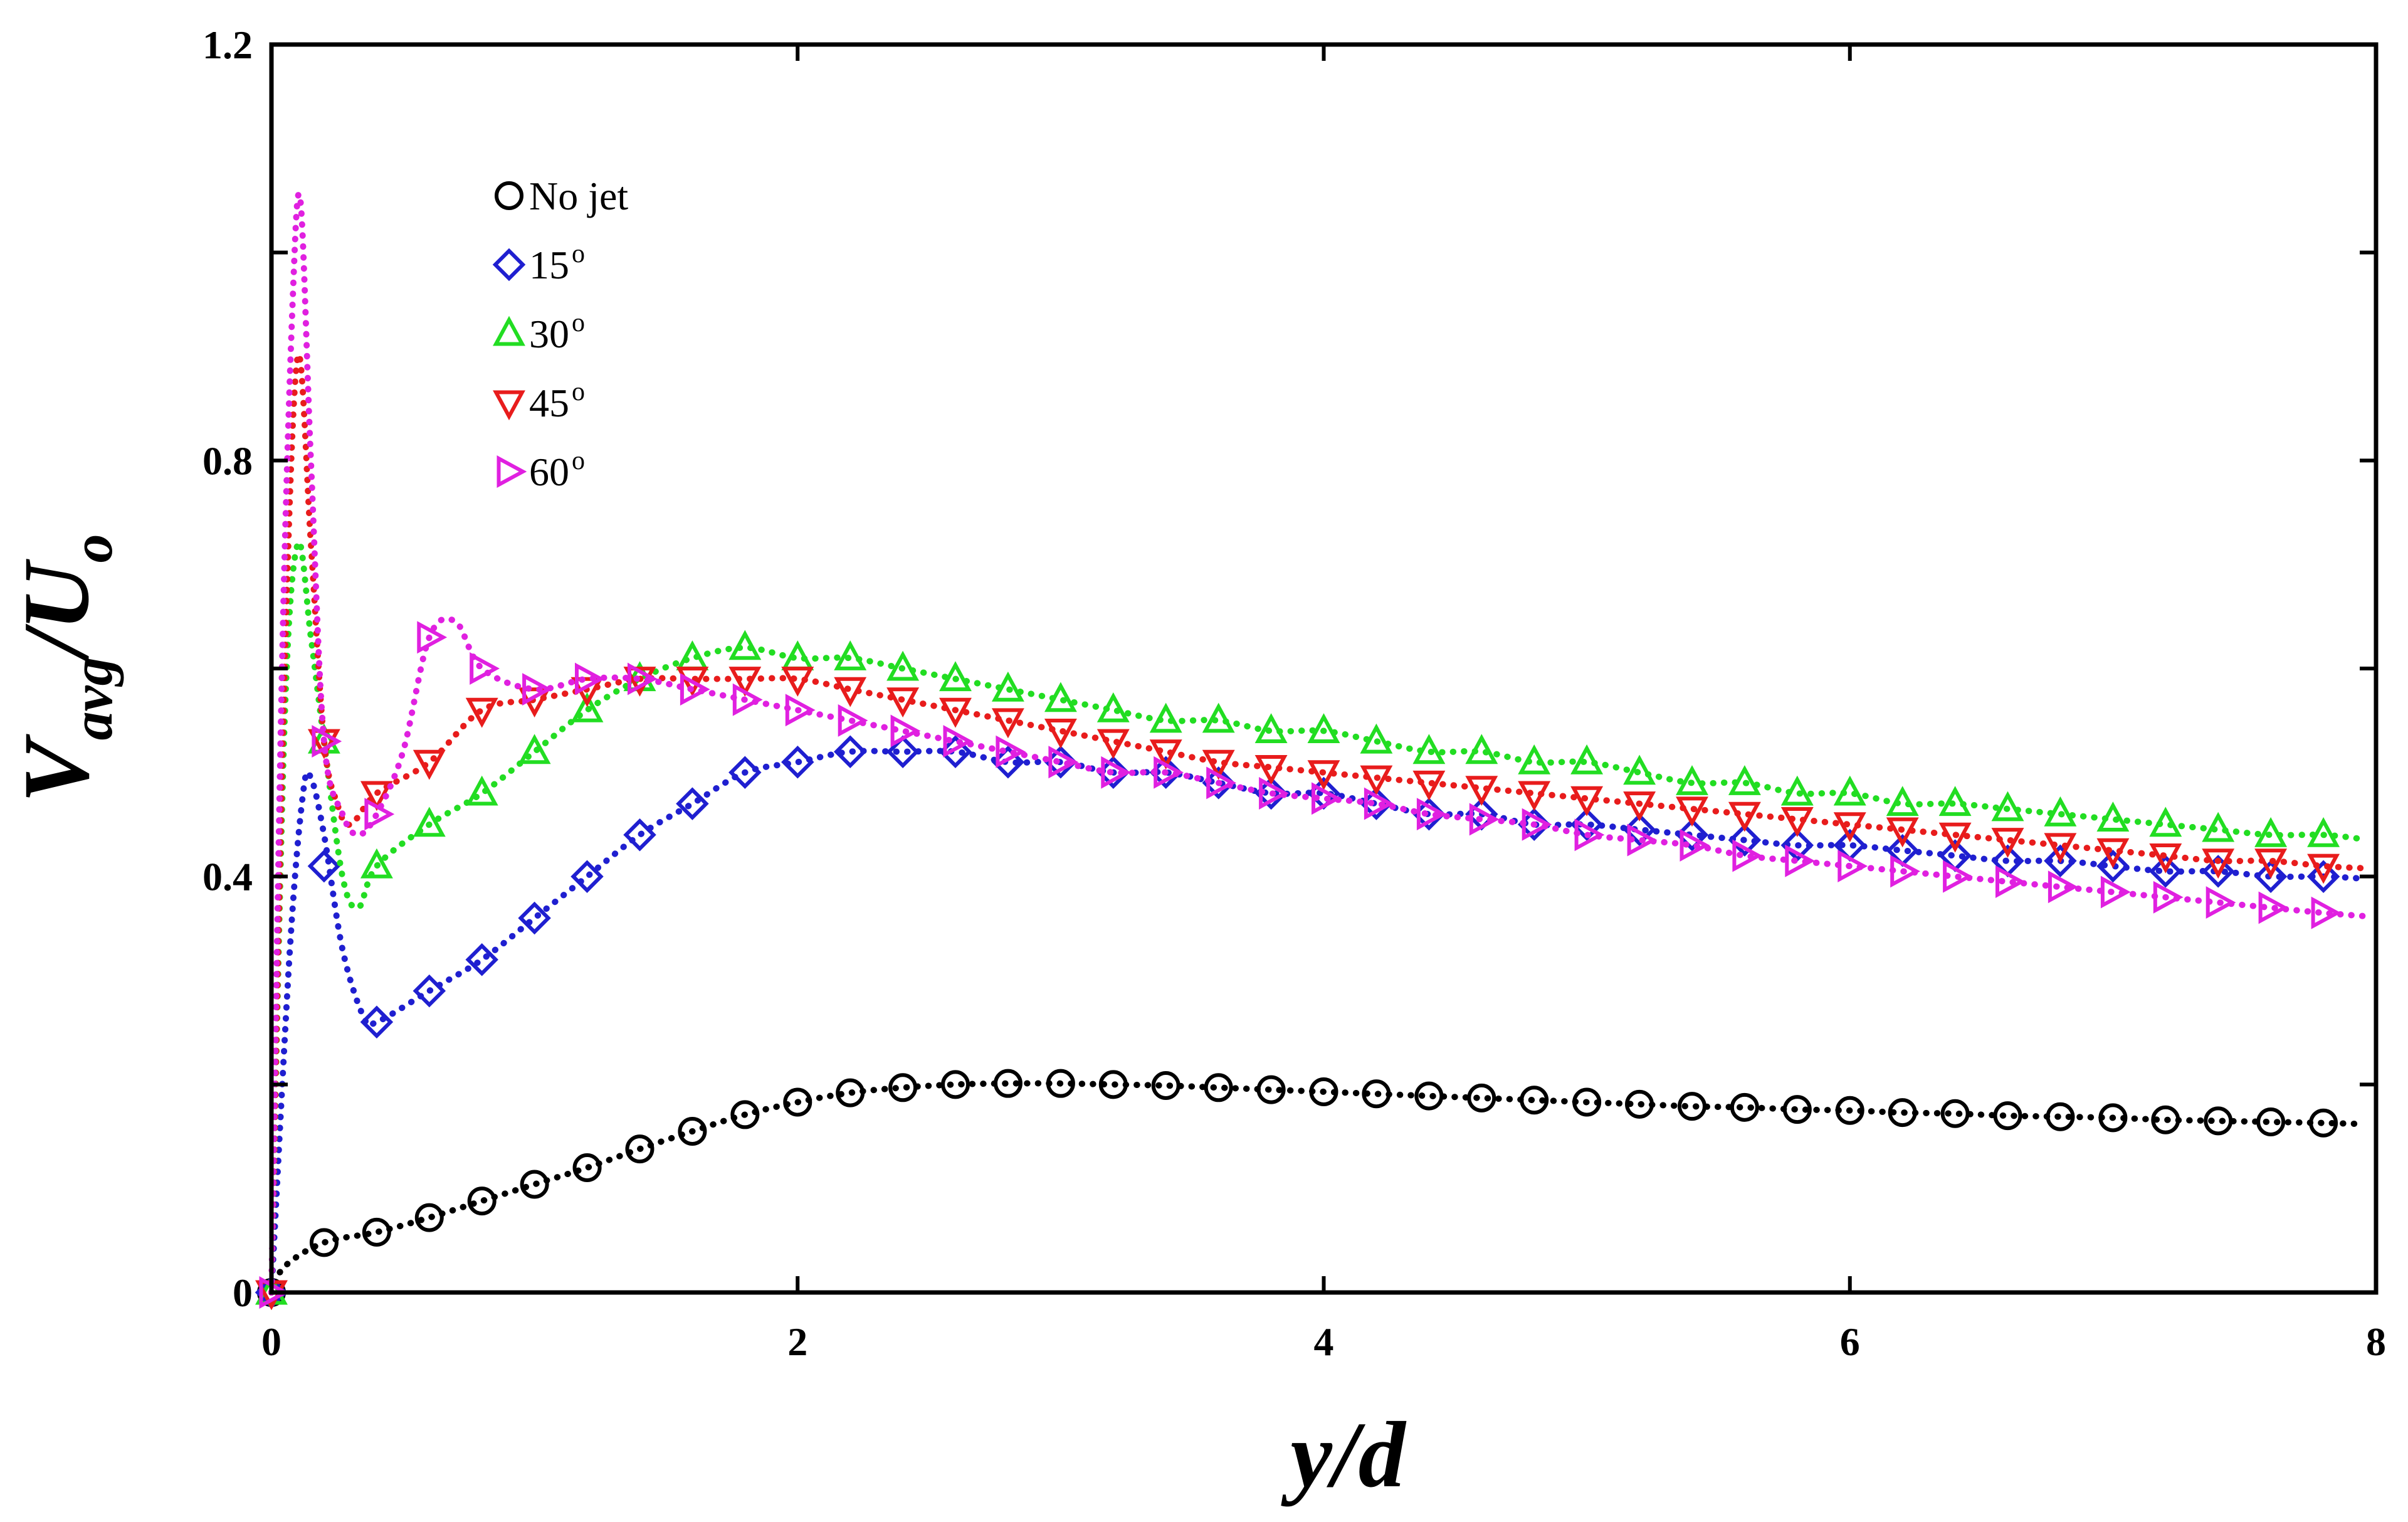  Describe the element at coordinates (64, 668) in the screenshot. I see `y-axis-title: Vavg/Uo` at that location.